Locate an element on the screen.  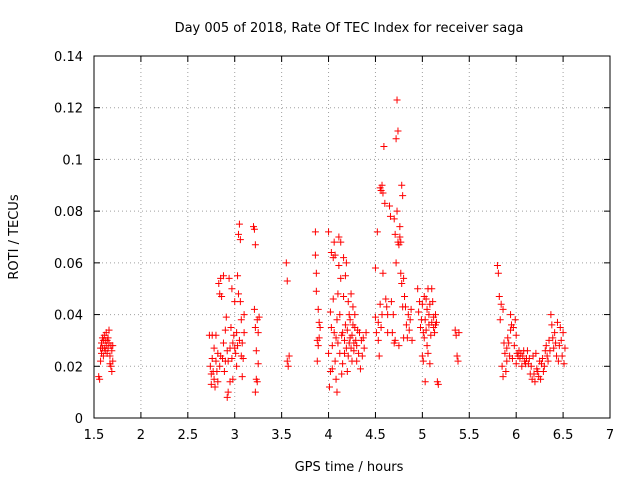
y-tick-label: 0.02 is located at coordinates (68, 367).